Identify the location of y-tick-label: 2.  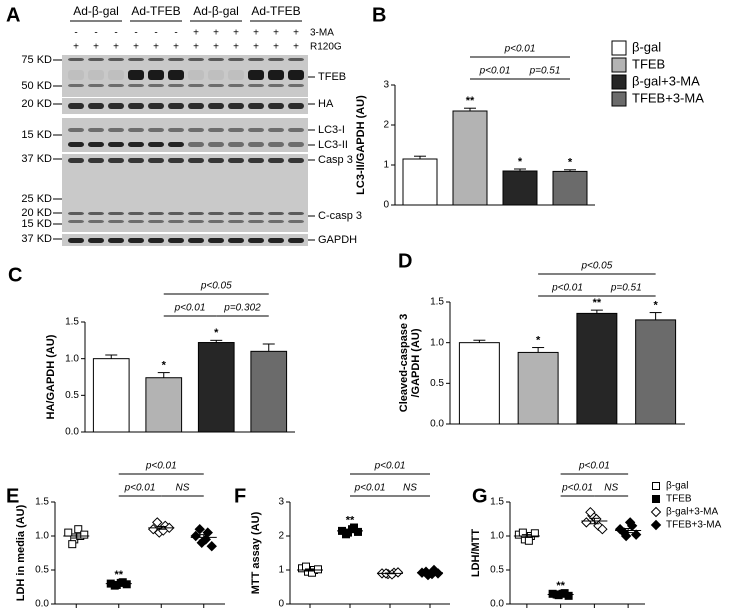
(281, 536).